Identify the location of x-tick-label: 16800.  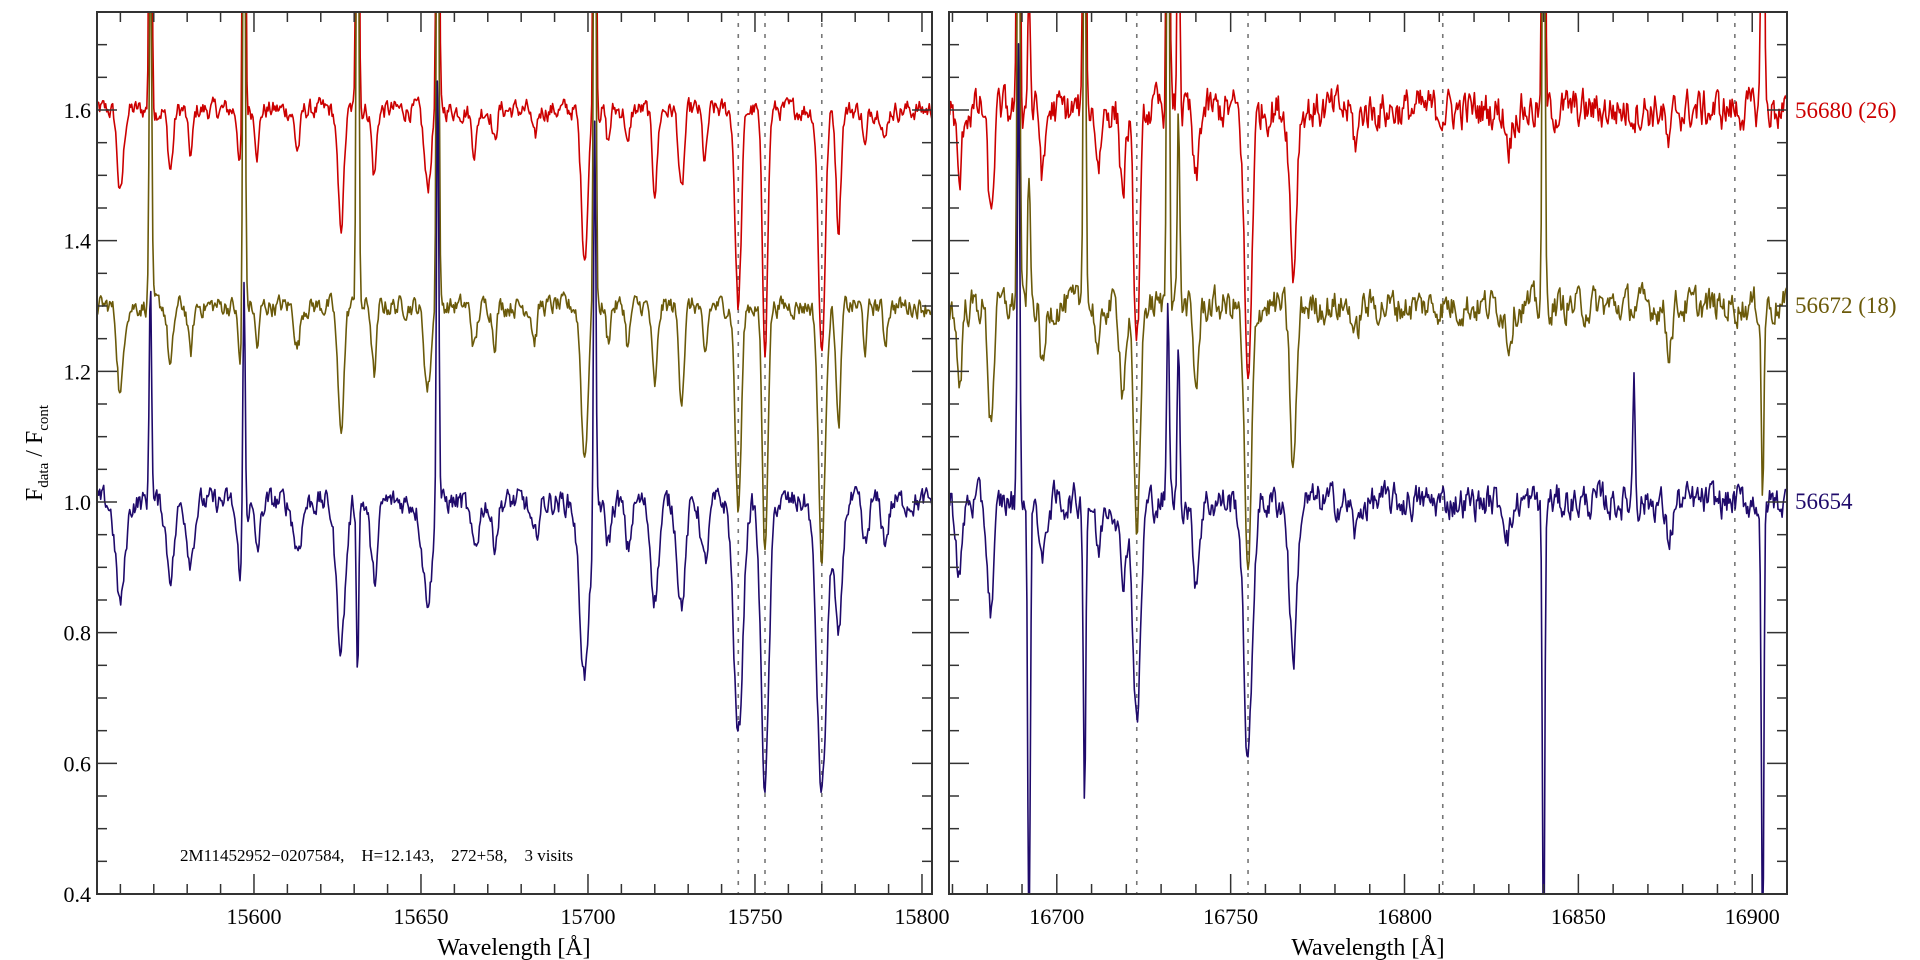
(1404, 916).